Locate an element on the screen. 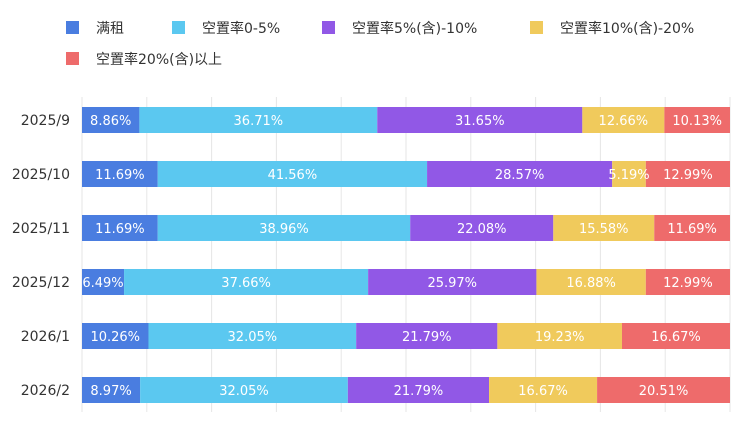 The height and width of the screenshot is (425, 750). bar-label-1-0: 11.69% is located at coordinates (120, 175).